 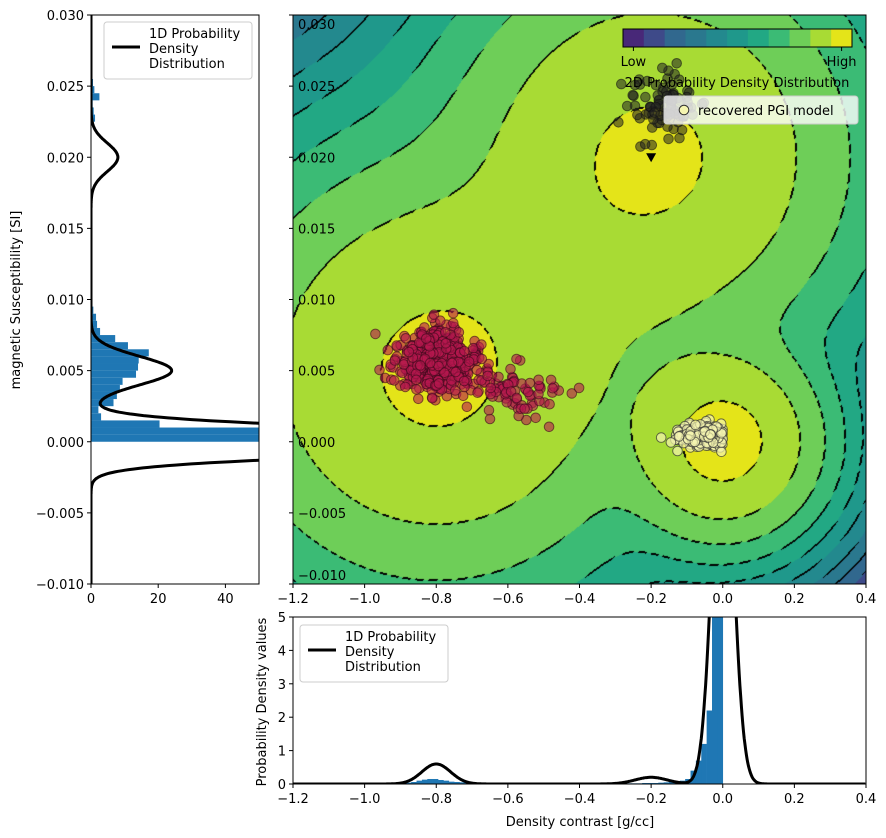 I want to click on bottom-legend-label: 1D Probability, so click(x=390, y=637).